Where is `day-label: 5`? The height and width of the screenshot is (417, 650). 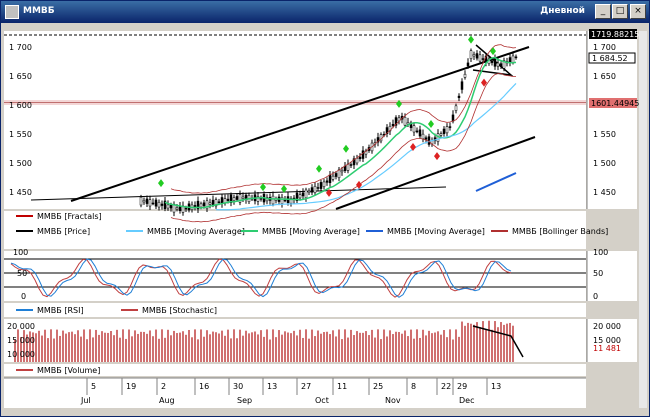 day-label: 5 is located at coordinates (93, 386).